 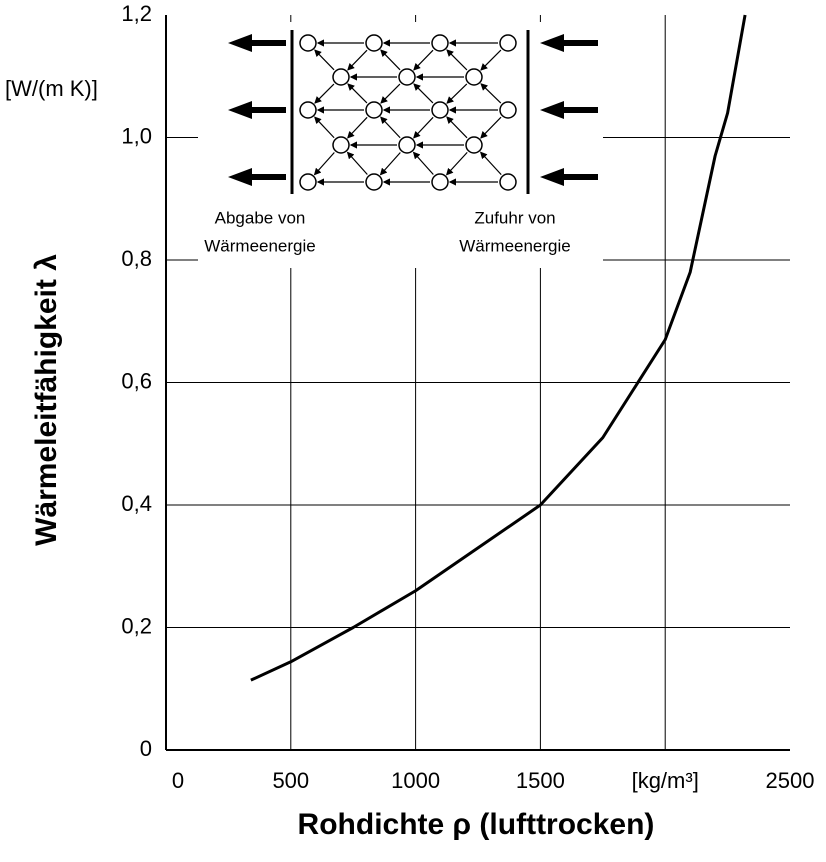 What do you see at coordinates (514, 217) in the screenshot?
I see `annotation: Zufuhr von` at bounding box center [514, 217].